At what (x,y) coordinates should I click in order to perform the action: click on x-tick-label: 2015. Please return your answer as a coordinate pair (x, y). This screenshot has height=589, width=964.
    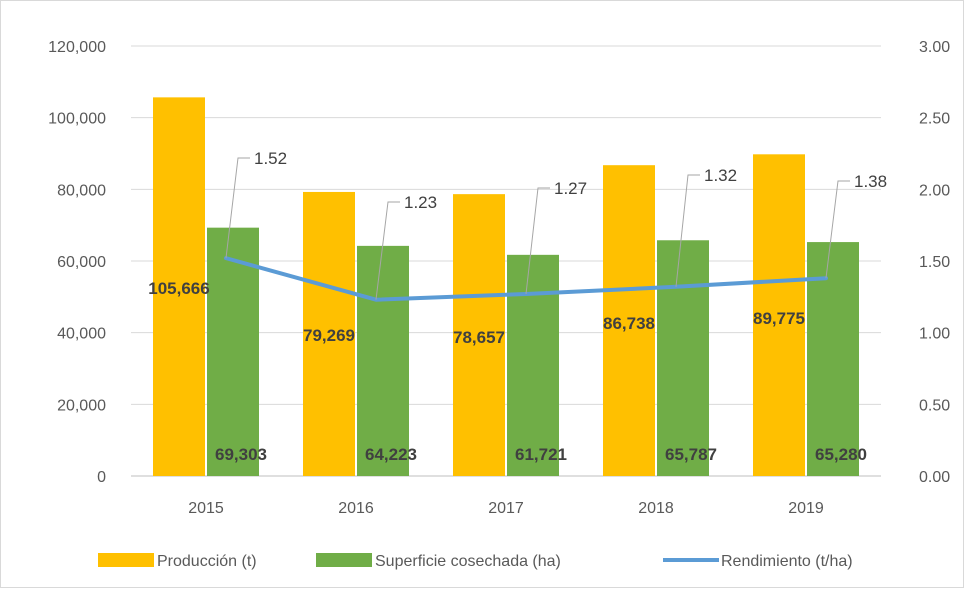
    Looking at the image, I should click on (206, 508).